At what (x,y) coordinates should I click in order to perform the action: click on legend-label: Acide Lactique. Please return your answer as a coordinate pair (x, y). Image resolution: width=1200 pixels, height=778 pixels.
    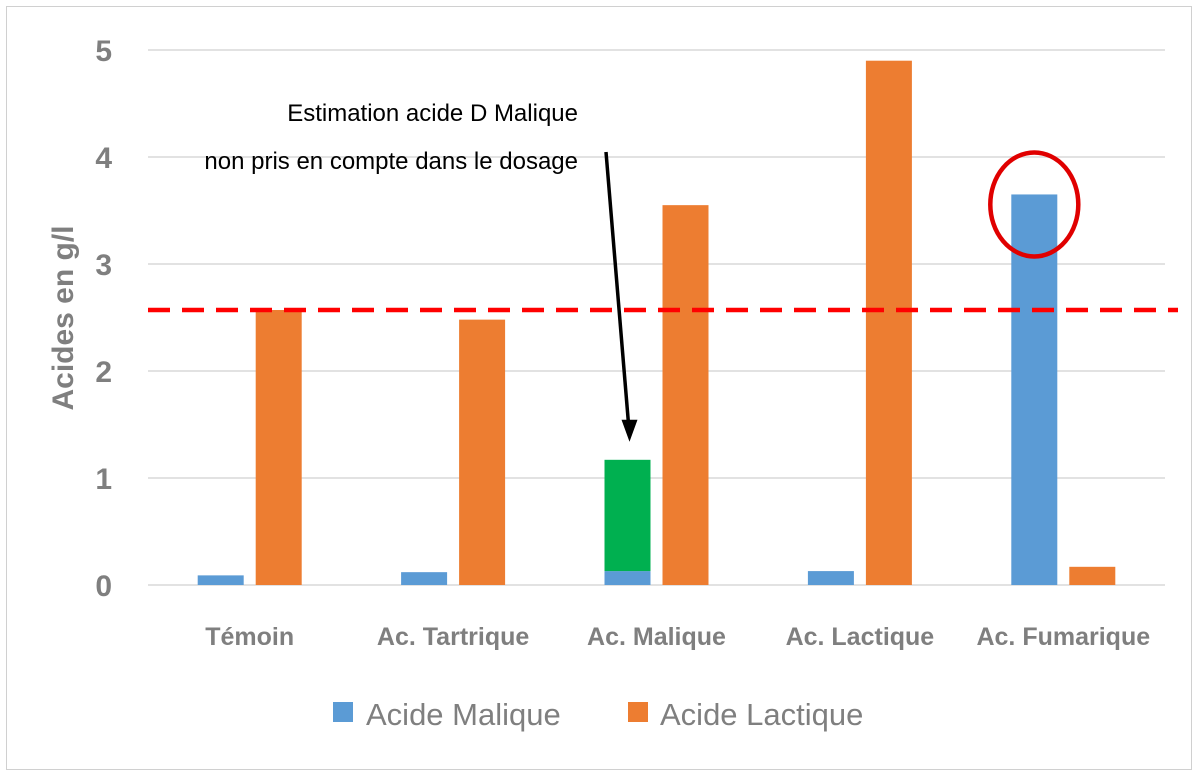
    Looking at the image, I should click on (761, 714).